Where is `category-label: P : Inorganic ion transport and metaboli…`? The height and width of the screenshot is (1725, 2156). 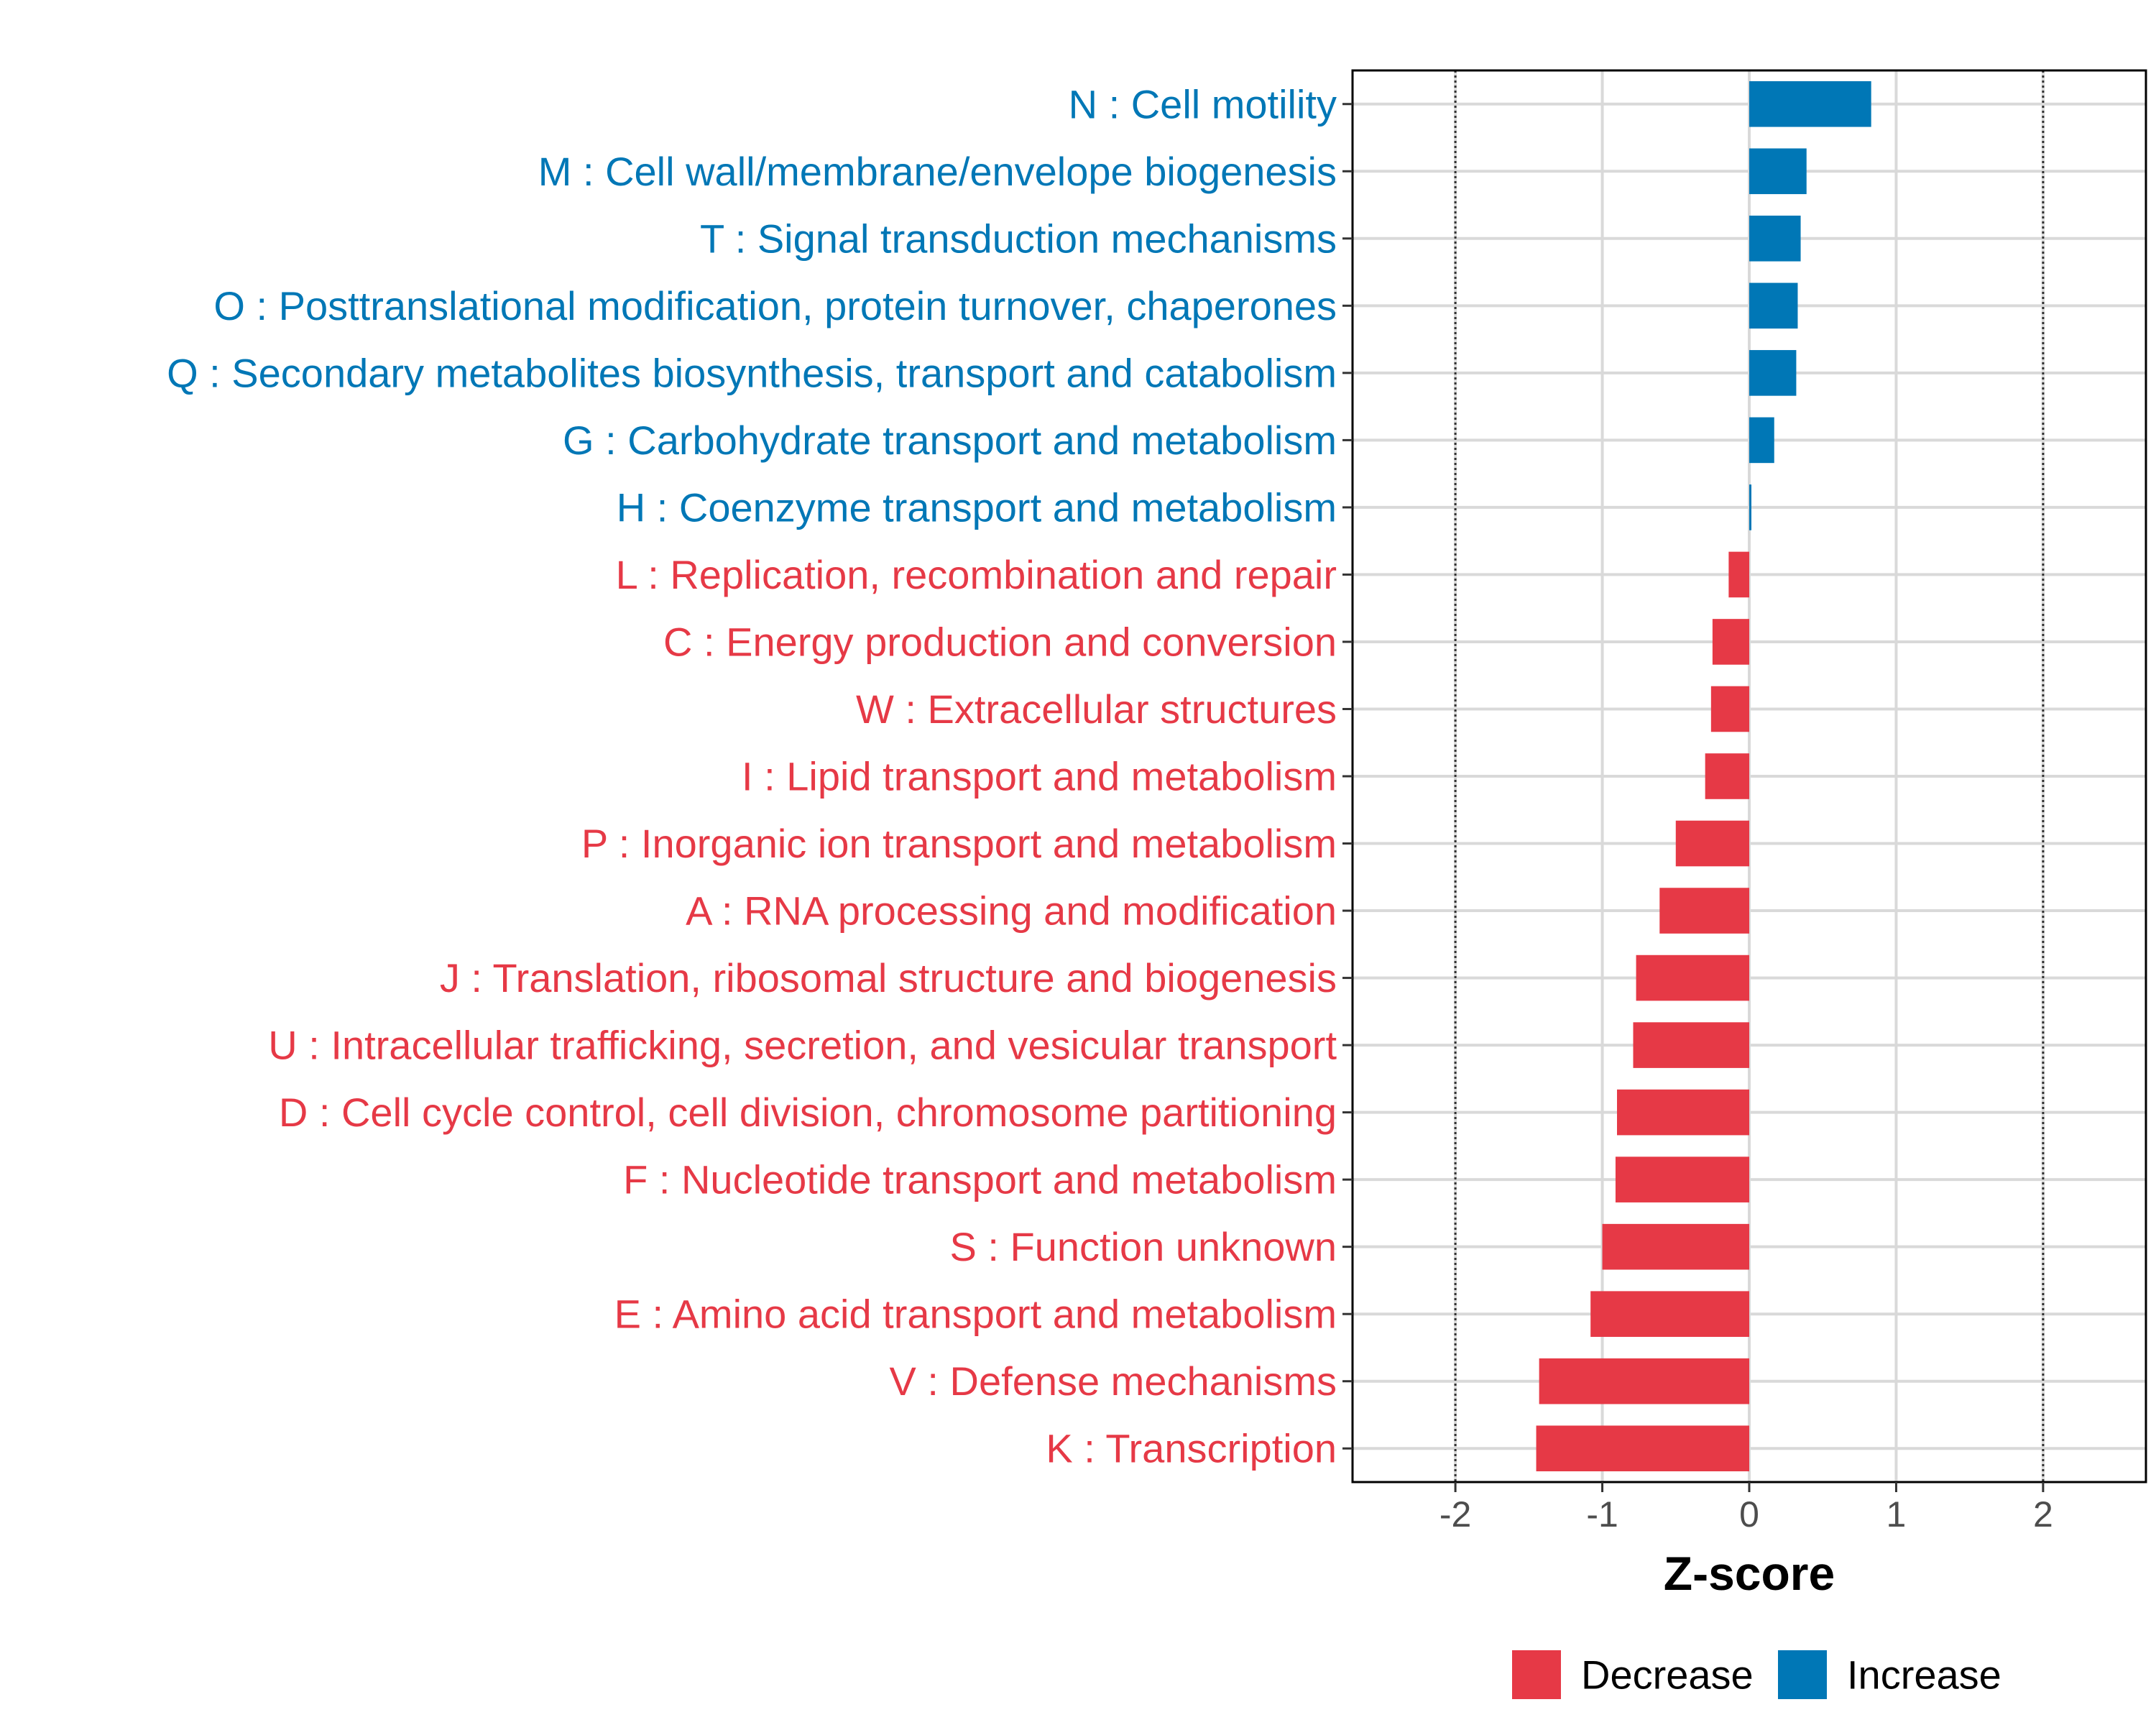 category-label: P : Inorganic ion transport and metaboli… is located at coordinates (959, 843).